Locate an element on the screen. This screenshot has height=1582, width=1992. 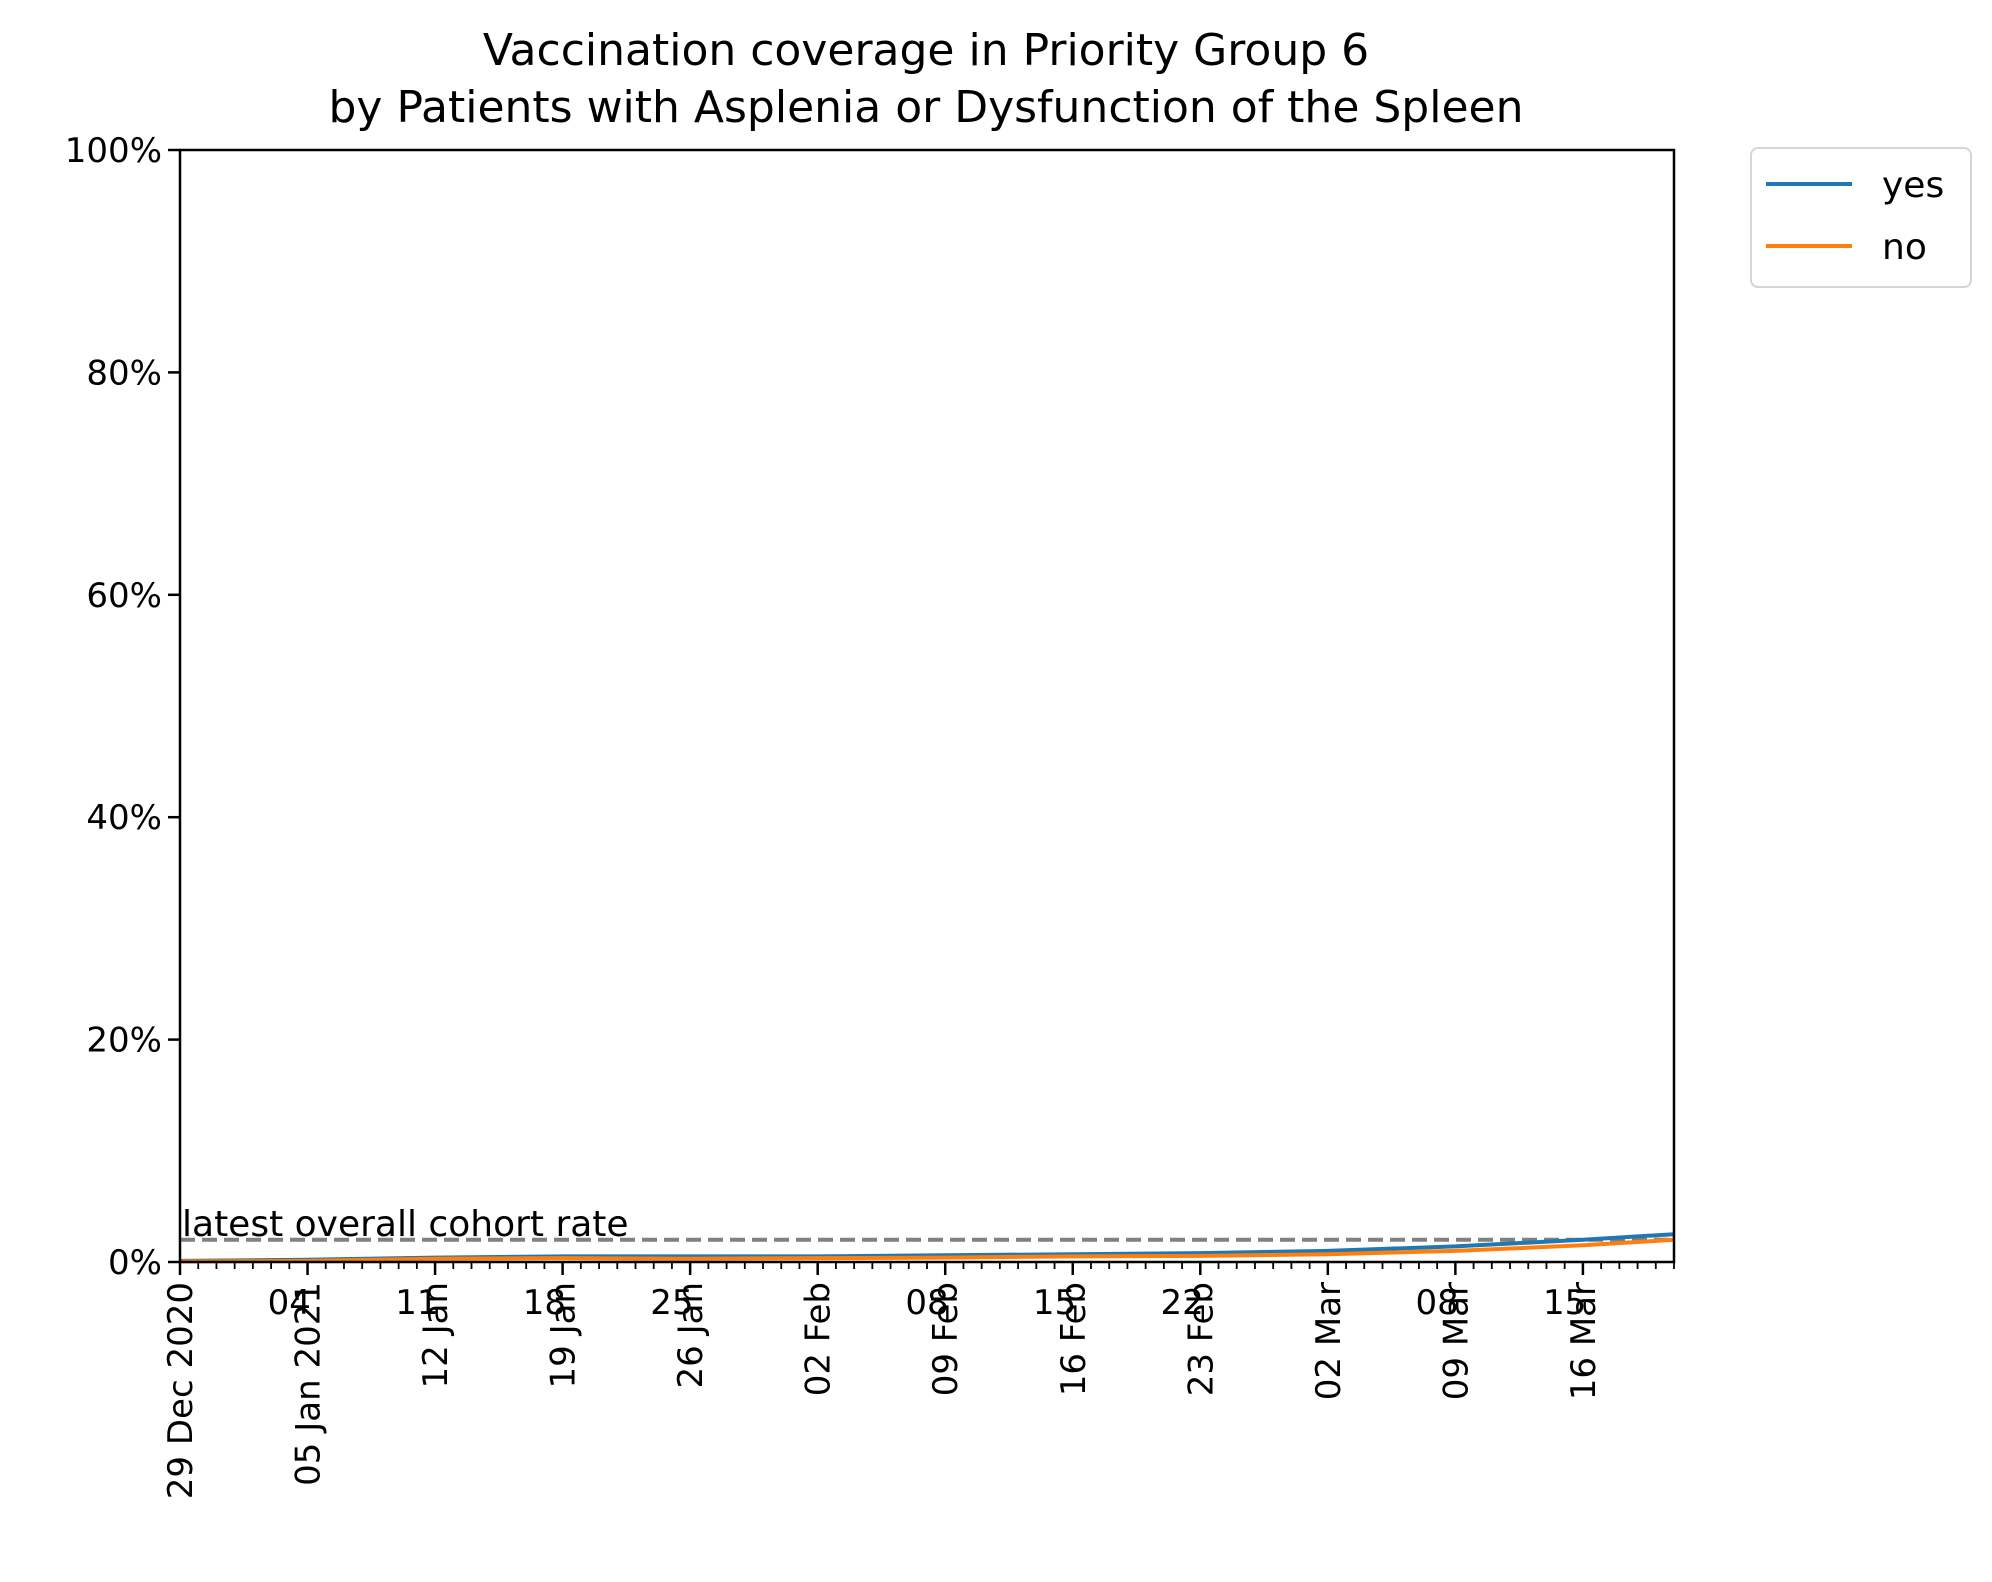
legend-label-yes: yes is located at coordinates (1913, 185).